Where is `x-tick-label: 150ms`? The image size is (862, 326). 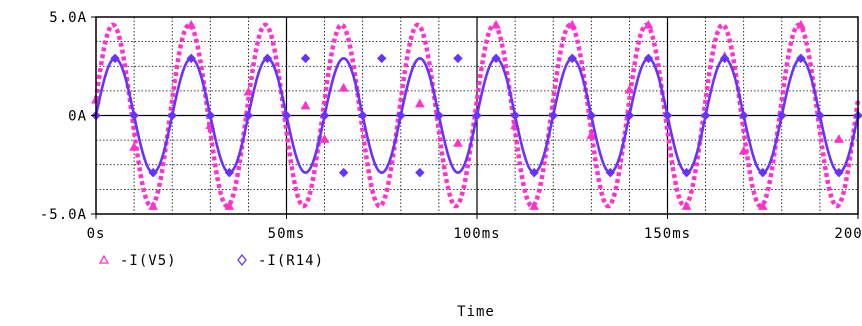
x-tick-label: 150ms is located at coordinates (667, 234).